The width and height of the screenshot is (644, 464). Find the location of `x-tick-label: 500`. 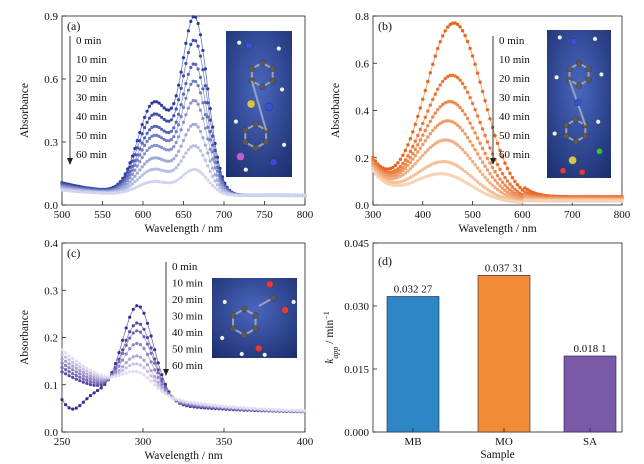

x-tick-label: 500 is located at coordinates (472, 215).